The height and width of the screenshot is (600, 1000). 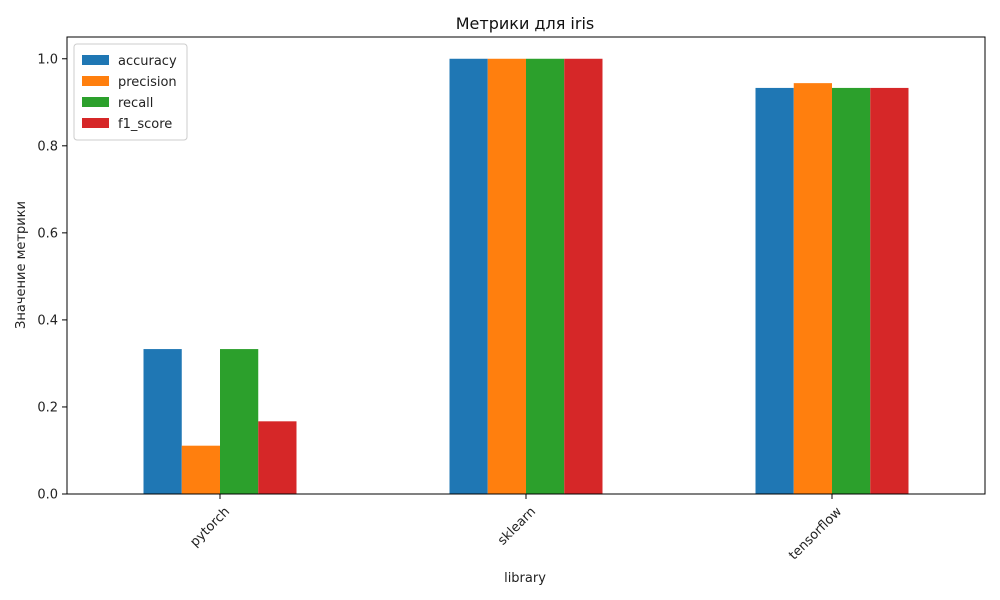 What do you see at coordinates (95, 60) in the screenshot?
I see `legend-swatch-accuracy` at bounding box center [95, 60].